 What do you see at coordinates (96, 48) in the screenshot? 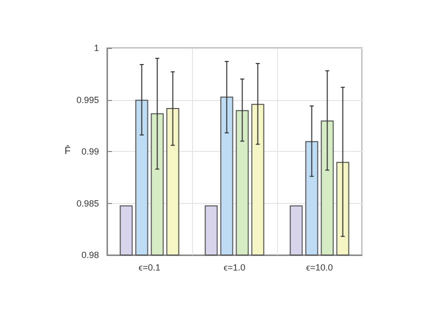
I see `y-tick-label: 1` at bounding box center [96, 48].